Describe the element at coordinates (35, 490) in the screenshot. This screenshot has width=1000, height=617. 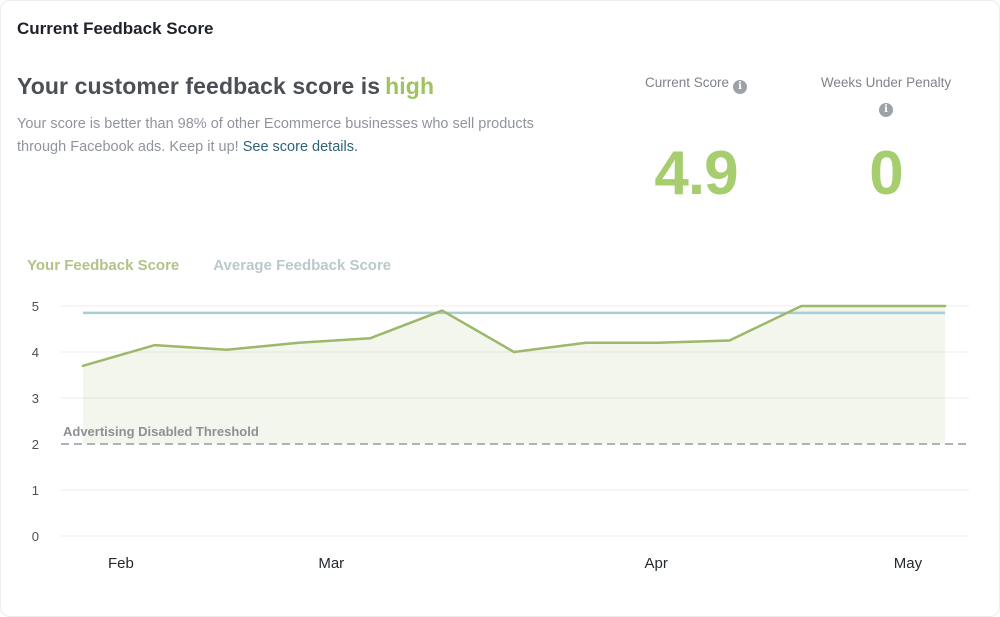
I see `y-tick-label: 1` at that location.